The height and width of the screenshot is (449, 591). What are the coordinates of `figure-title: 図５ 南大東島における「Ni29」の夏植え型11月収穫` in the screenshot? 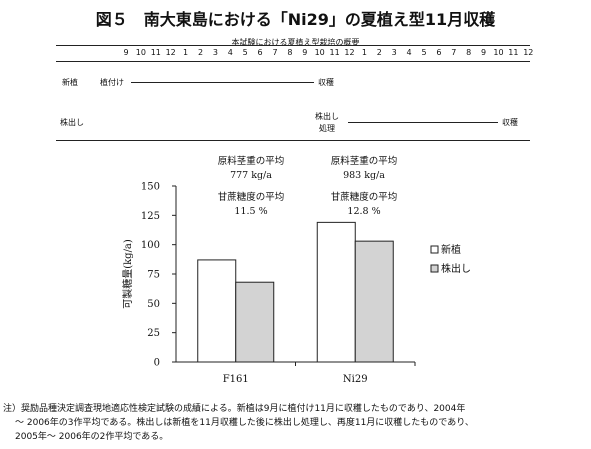 It's located at (295, 19).